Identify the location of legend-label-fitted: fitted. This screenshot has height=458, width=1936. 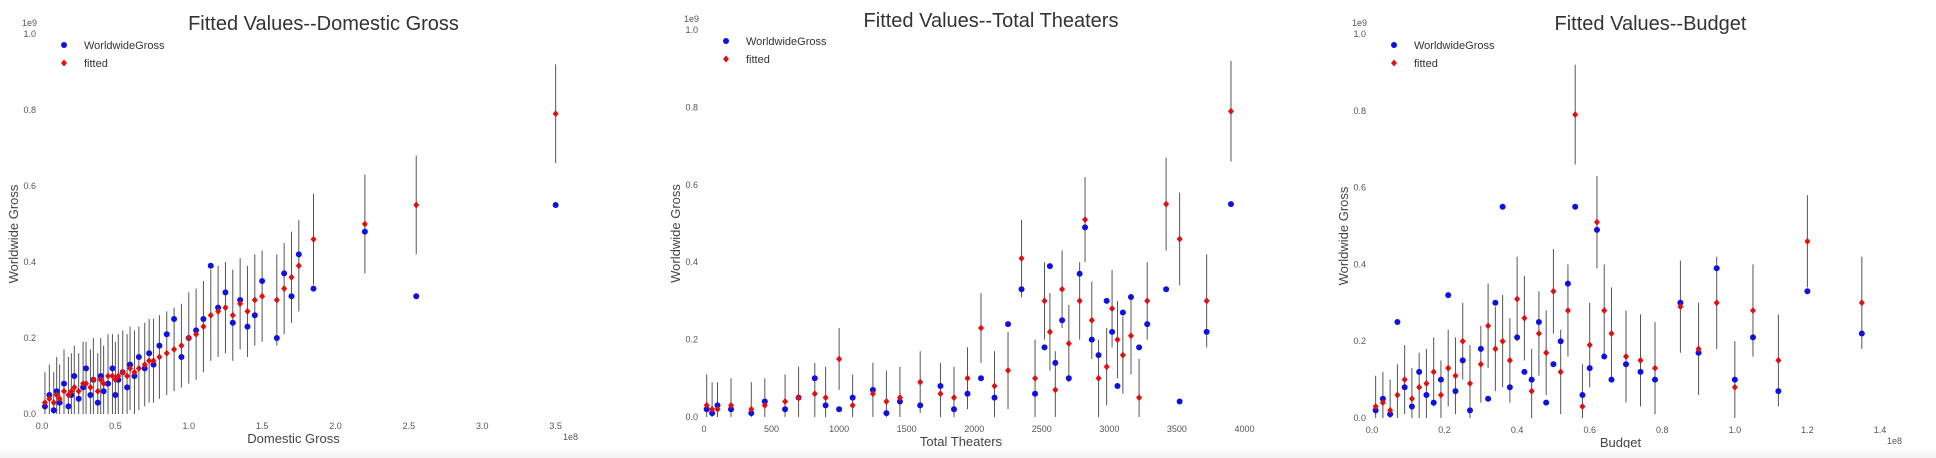
(1426, 64).